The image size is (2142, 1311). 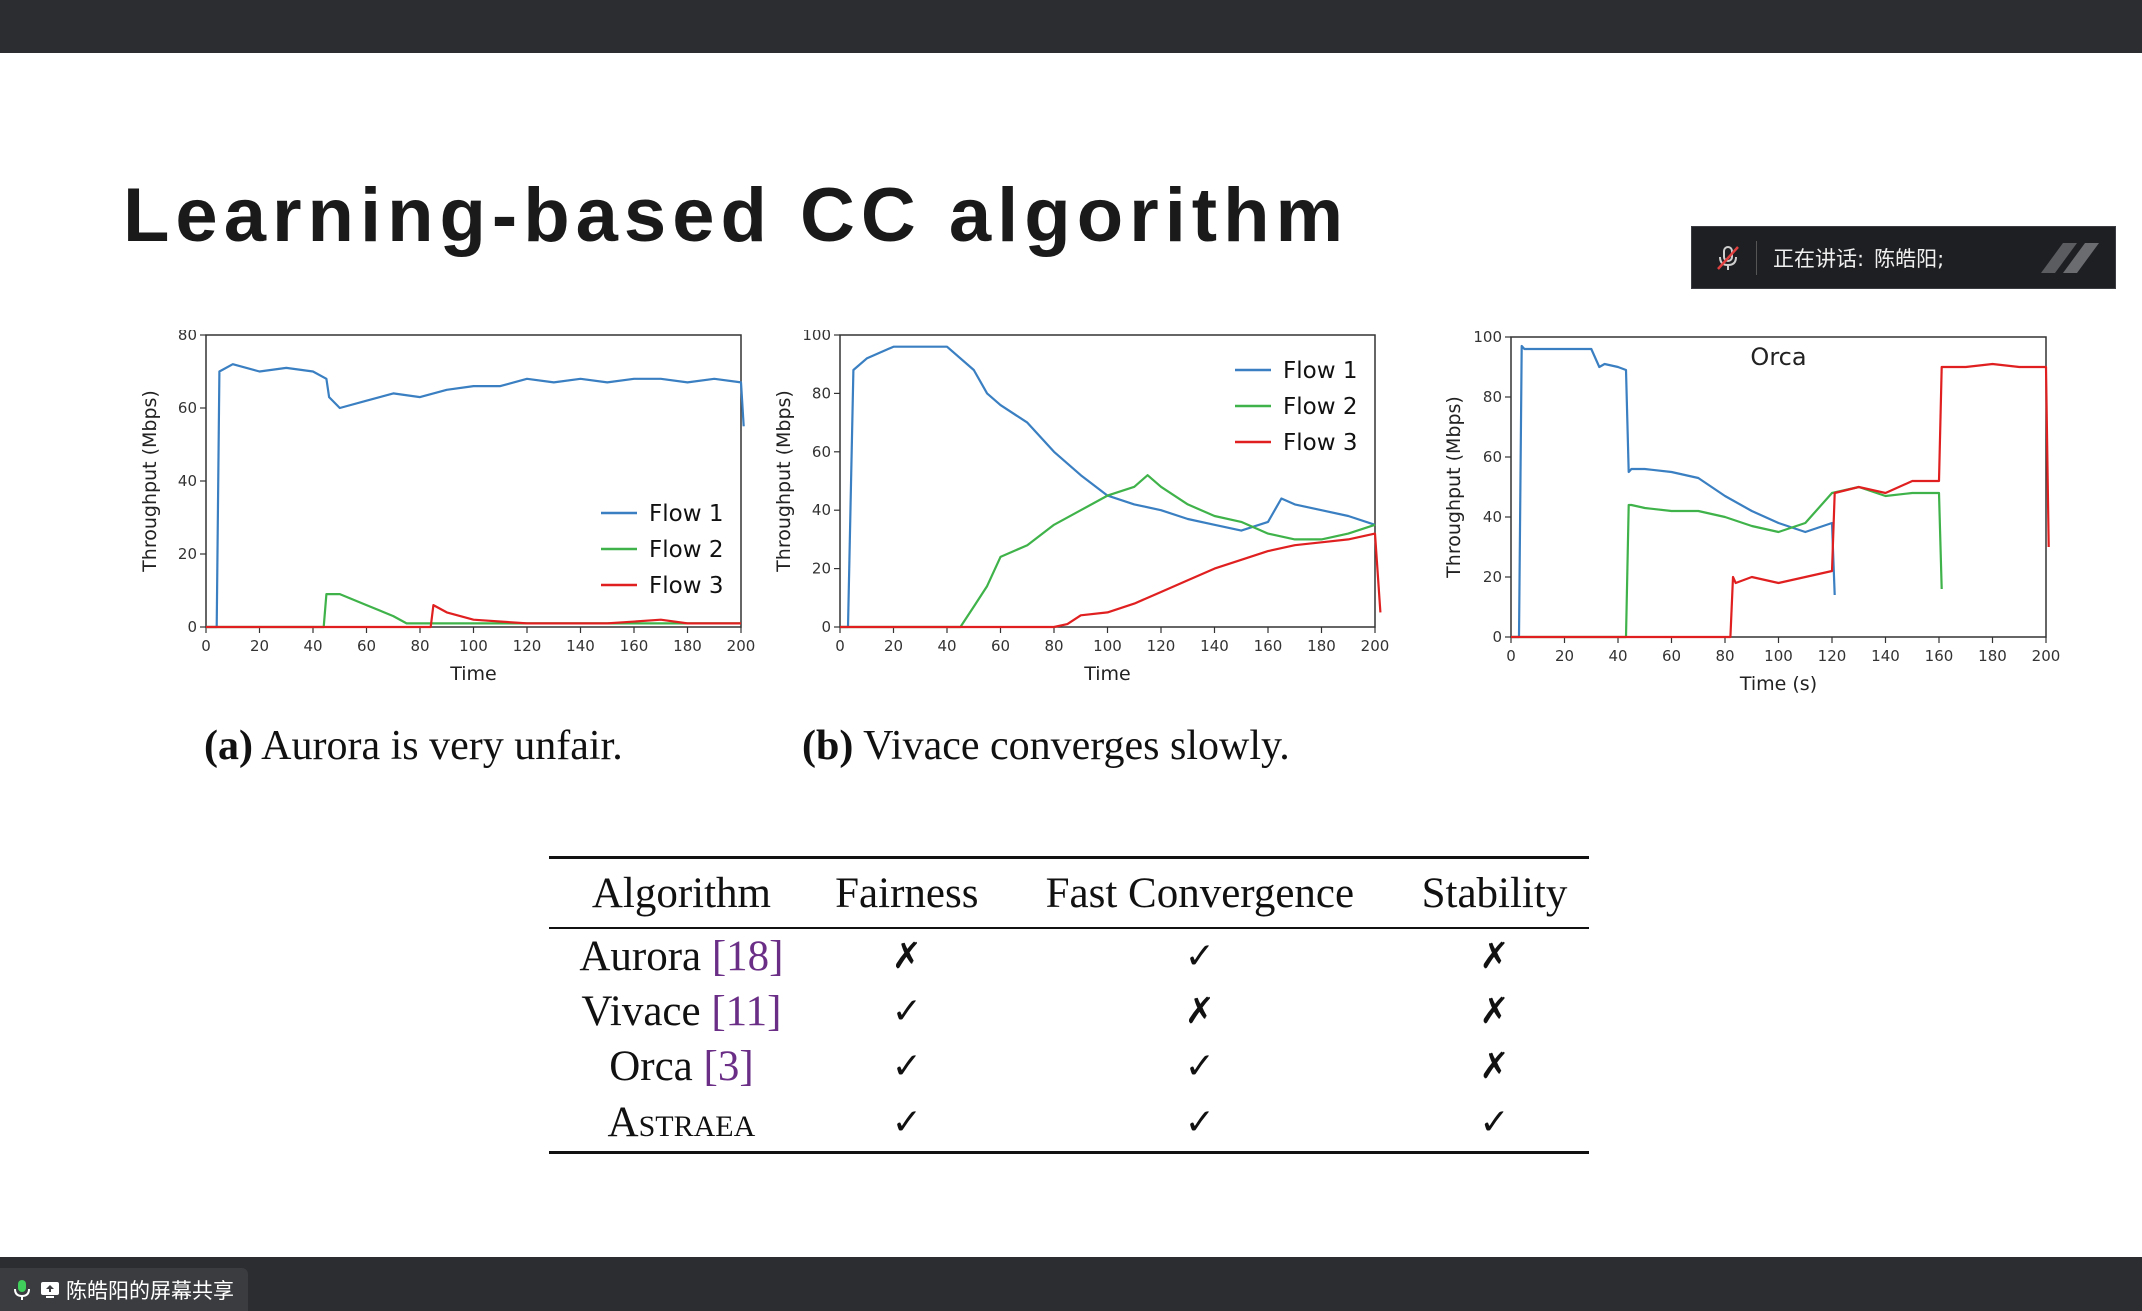 I want to click on algorithm-name: Vivace, so click(x=646, y=1011).